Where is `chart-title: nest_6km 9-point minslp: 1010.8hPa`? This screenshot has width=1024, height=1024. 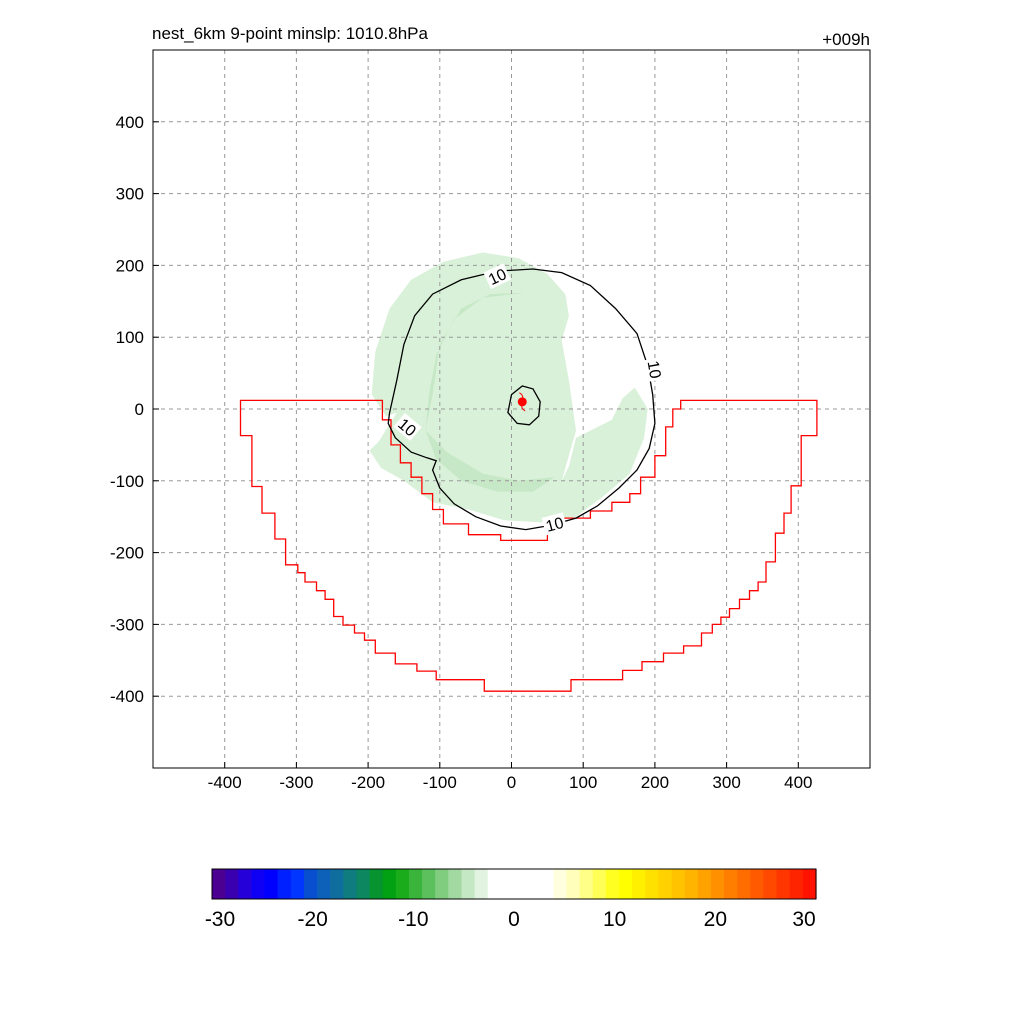
chart-title: nest_6km 9-point minslp: 1010.8hPa is located at coordinates (290, 33).